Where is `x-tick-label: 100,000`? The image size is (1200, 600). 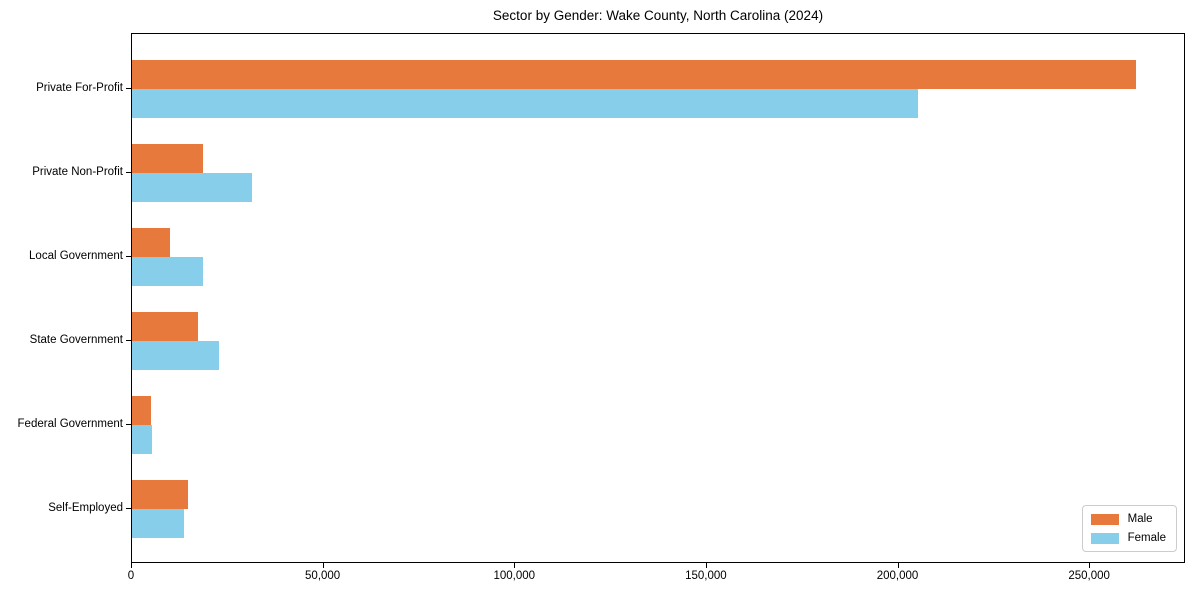 x-tick-label: 100,000 is located at coordinates (514, 576).